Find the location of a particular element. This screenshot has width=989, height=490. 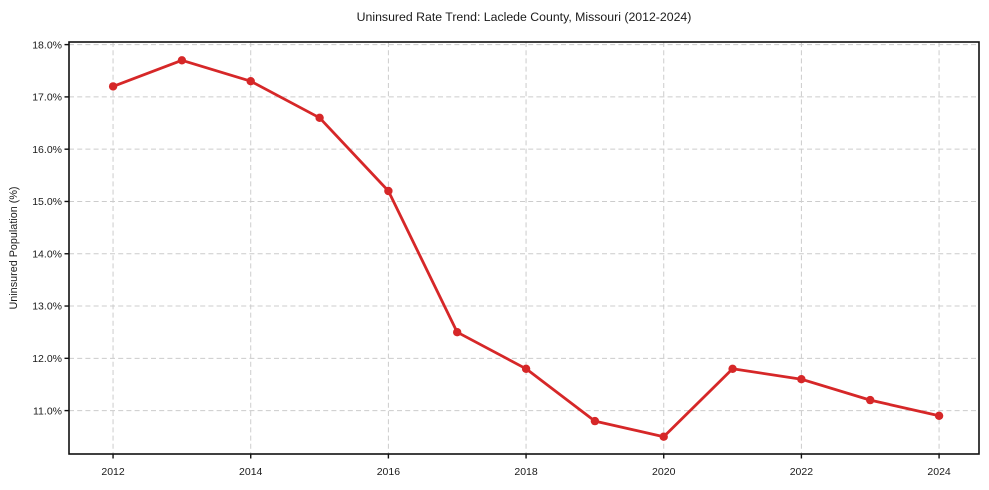

data-point-2023 is located at coordinates (870, 400).